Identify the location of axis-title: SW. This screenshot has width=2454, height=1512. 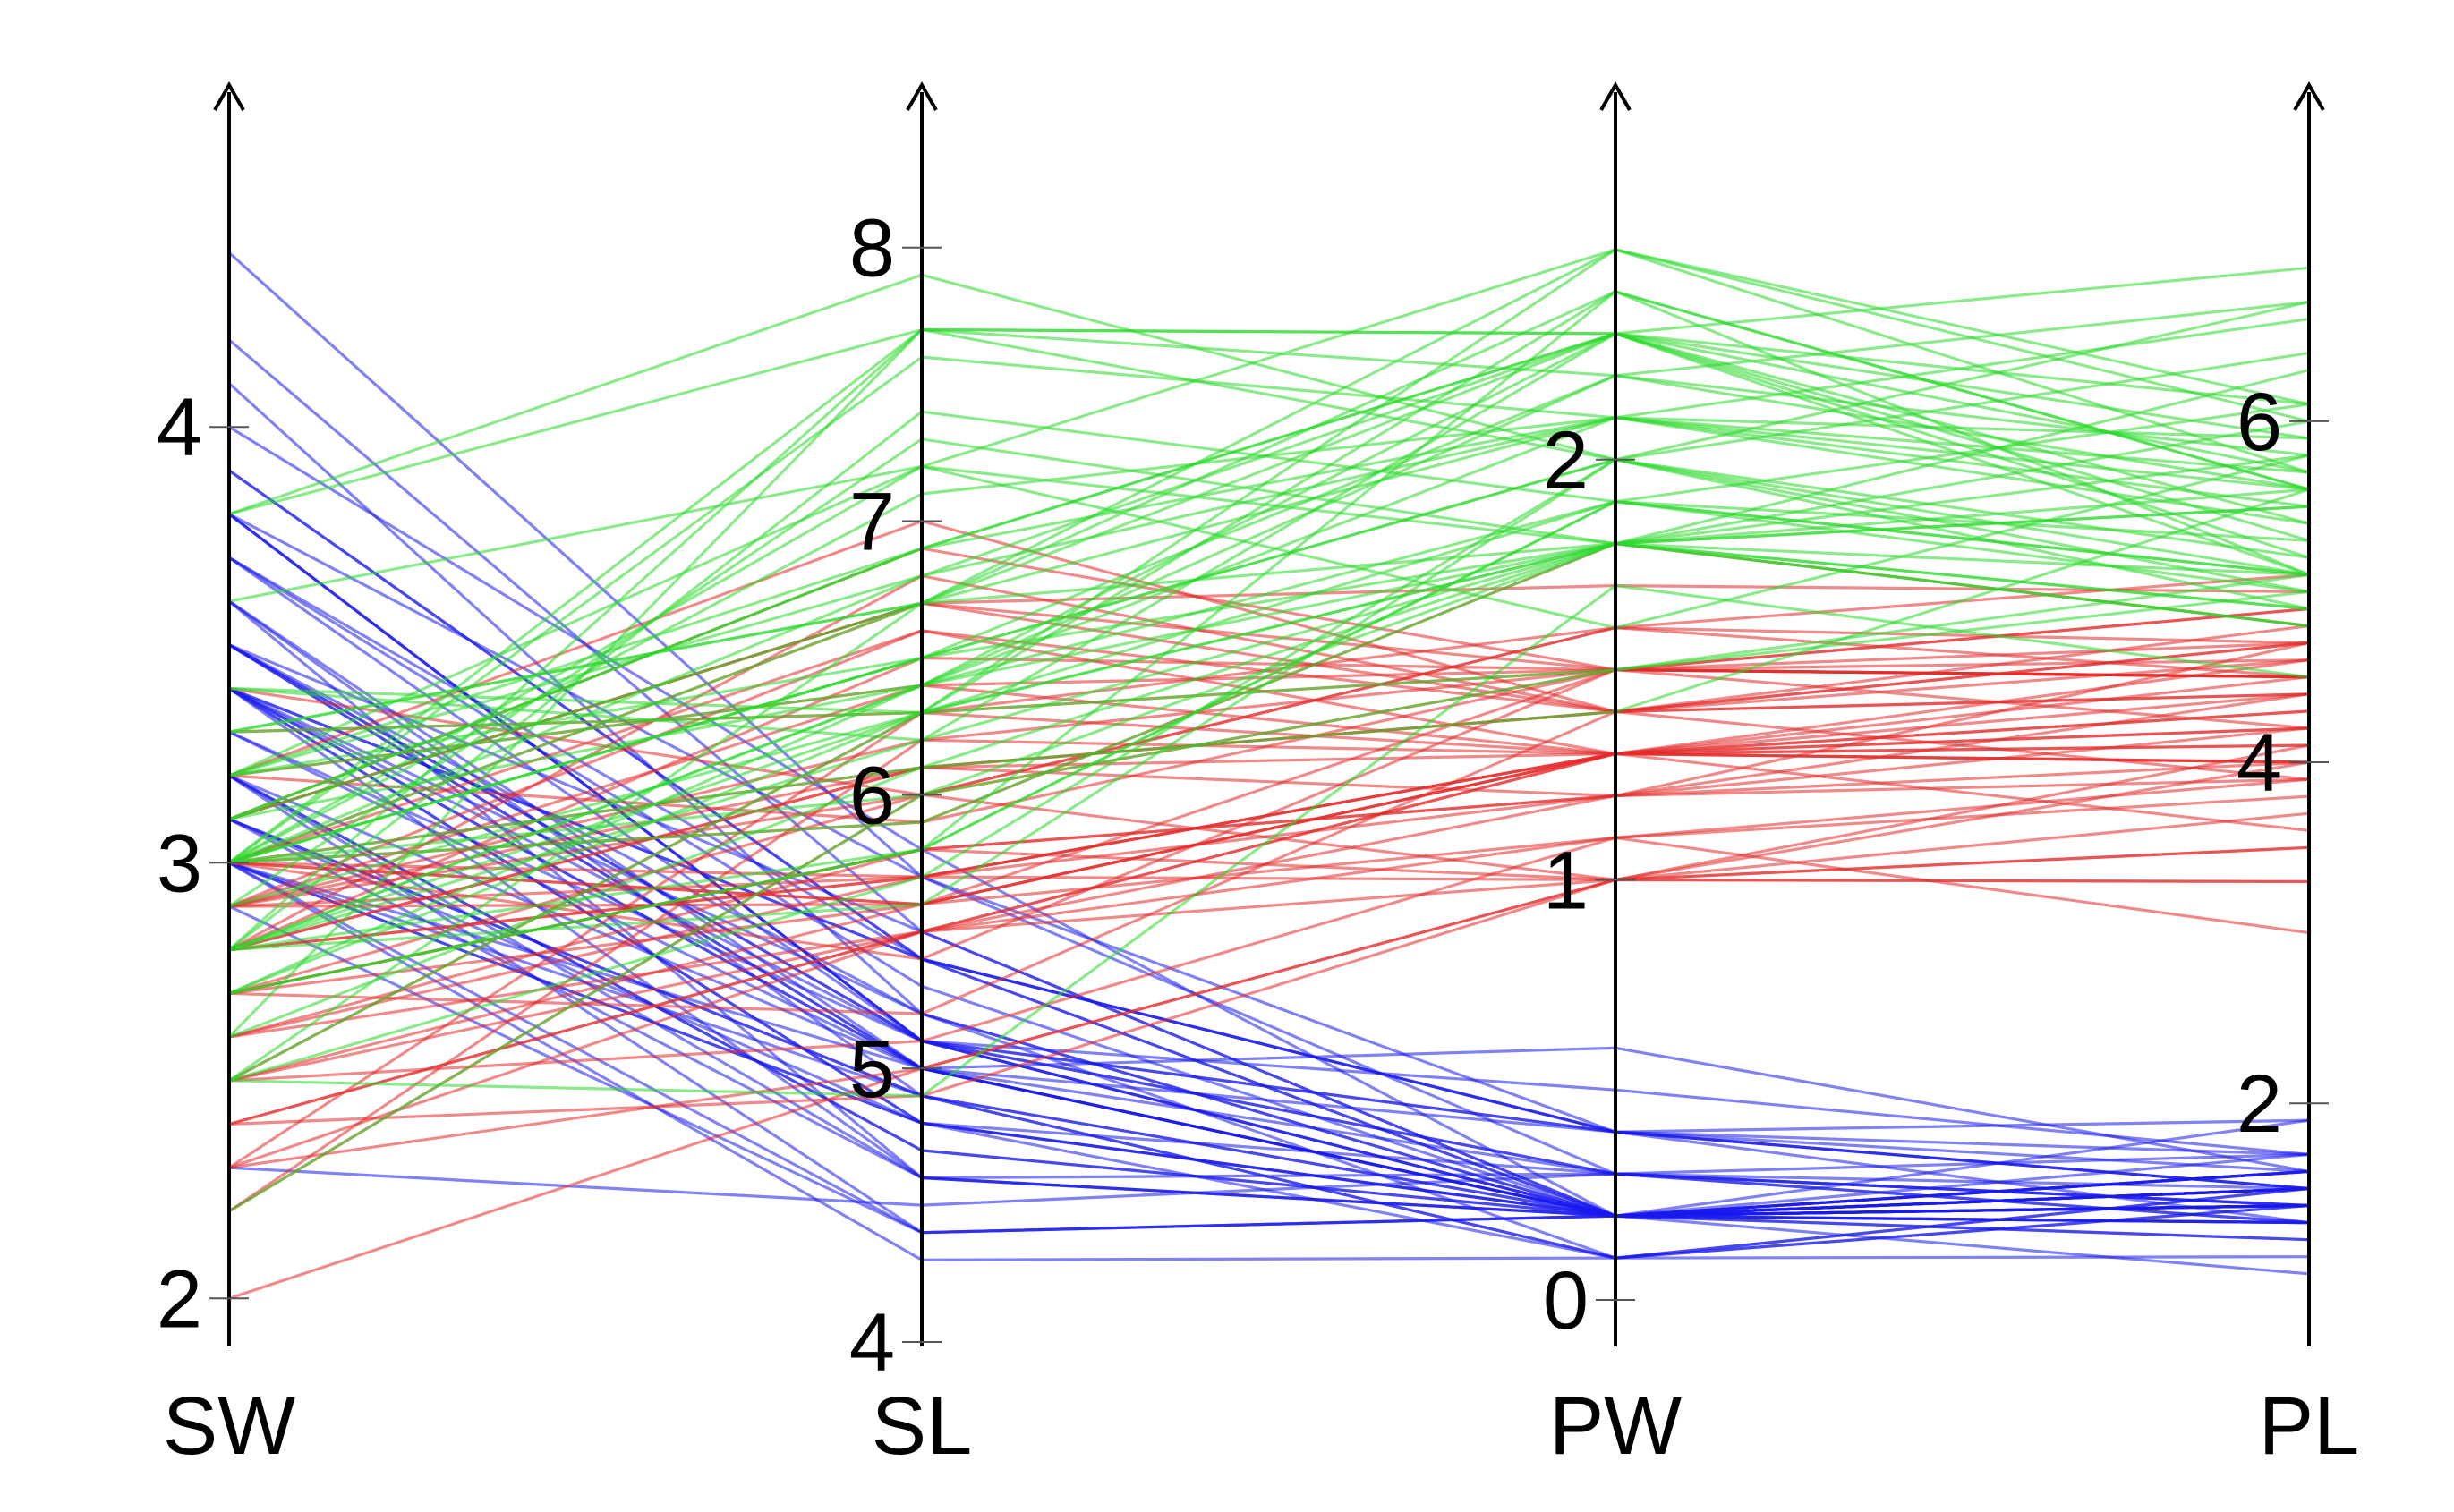
(229, 1426).